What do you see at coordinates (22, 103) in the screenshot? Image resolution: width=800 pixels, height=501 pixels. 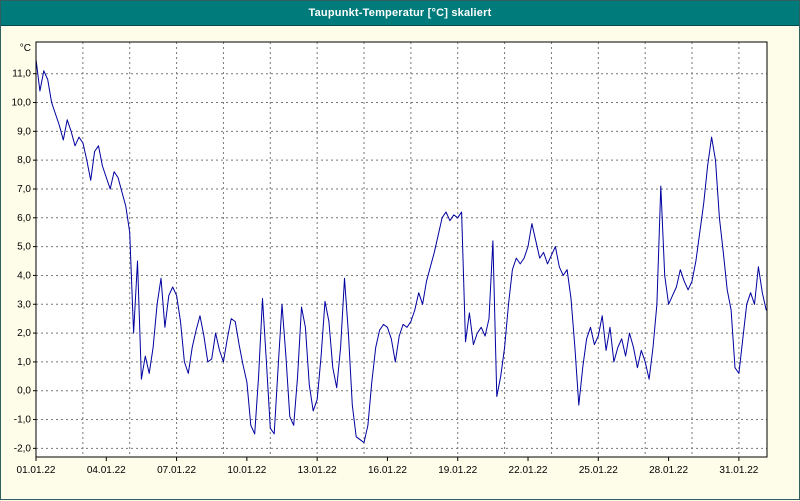 I see `y-tick-label: 10,0` at bounding box center [22, 103].